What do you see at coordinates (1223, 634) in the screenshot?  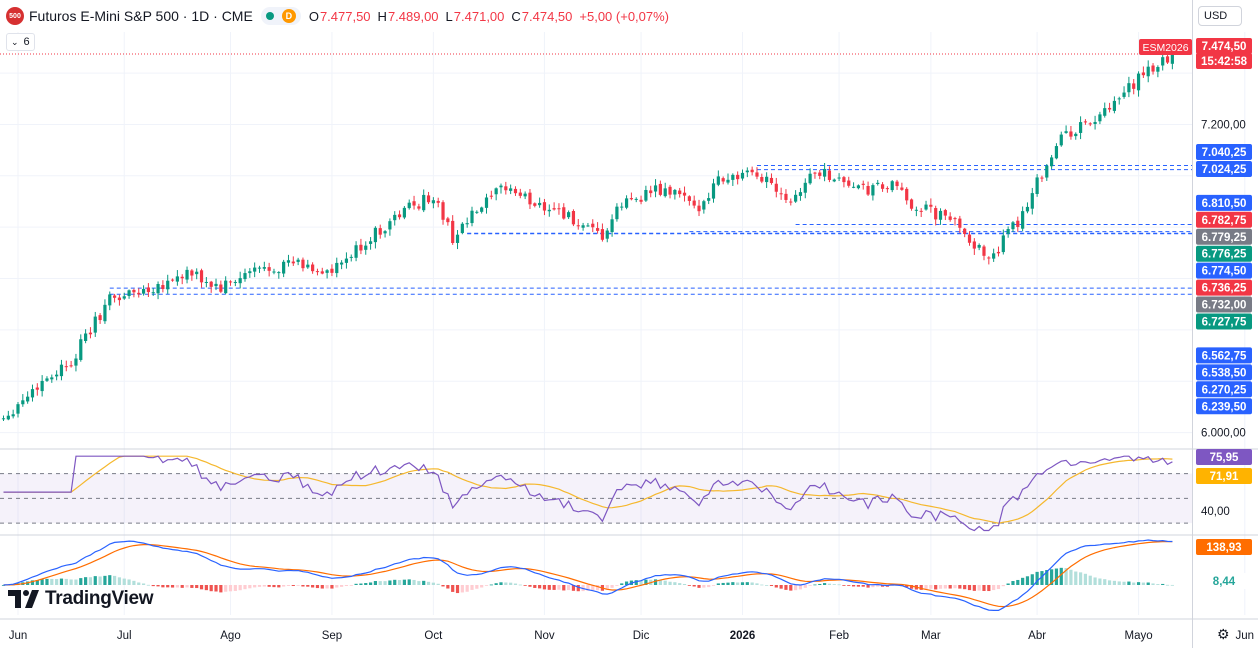 I see `settings-gear-icon: ⚙` at bounding box center [1223, 634].